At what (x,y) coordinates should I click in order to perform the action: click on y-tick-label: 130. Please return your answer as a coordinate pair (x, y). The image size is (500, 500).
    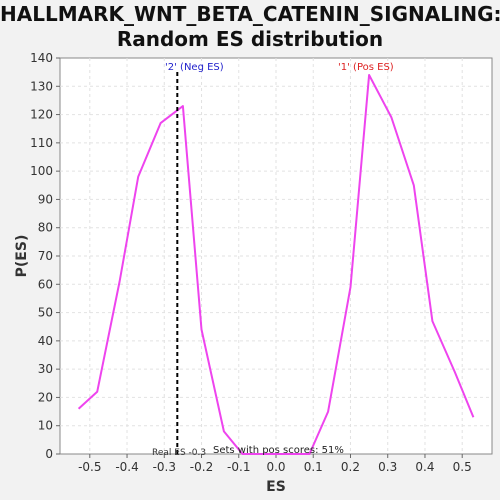
    Looking at the image, I should click on (41, 86).